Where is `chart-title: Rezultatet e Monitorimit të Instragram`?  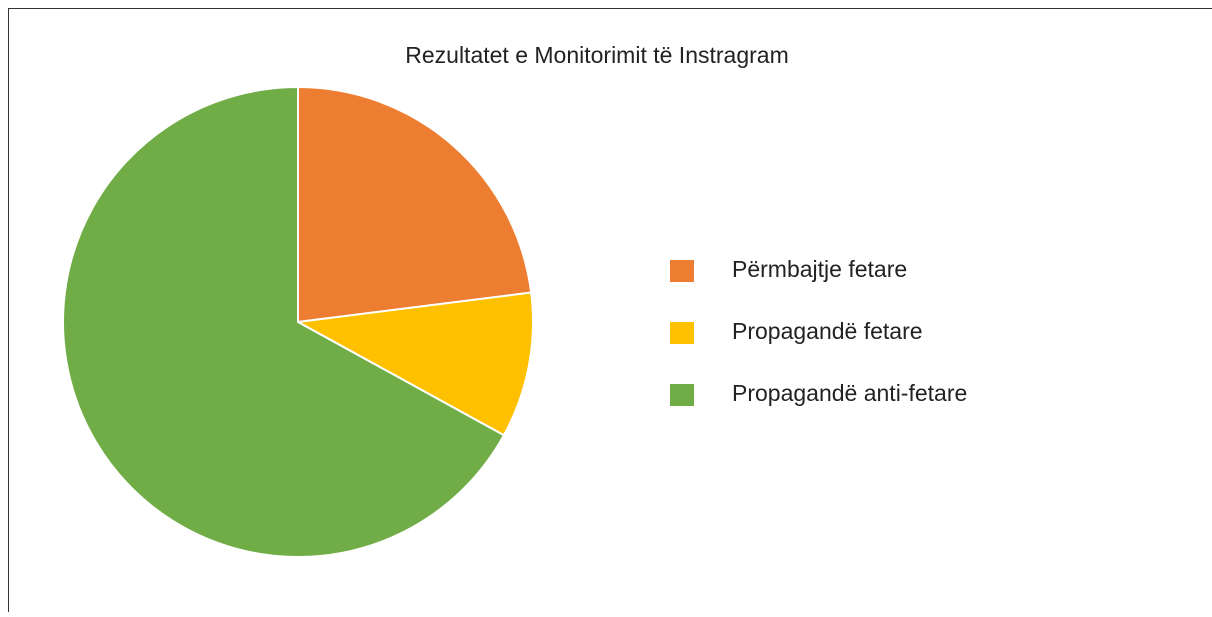
chart-title: Rezultatet e Monitorimit të Instragram is located at coordinates (596, 55).